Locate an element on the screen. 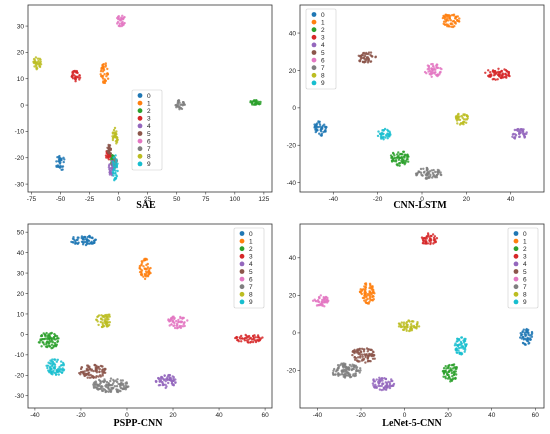  panel-title: SAE is located at coordinates (146, 205).